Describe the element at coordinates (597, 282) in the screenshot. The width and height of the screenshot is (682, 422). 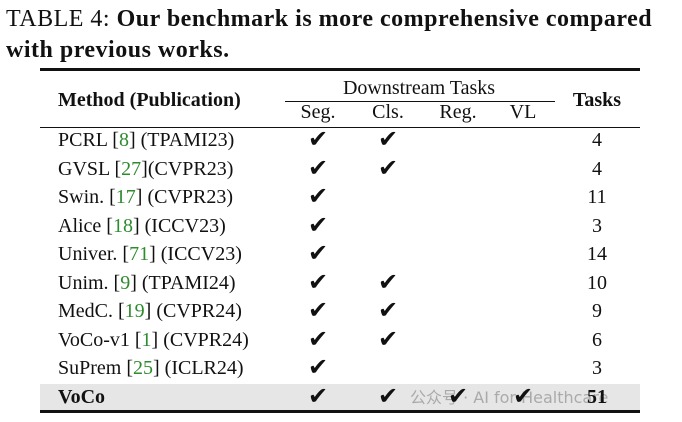
I see `tasks-count: 10` at that location.